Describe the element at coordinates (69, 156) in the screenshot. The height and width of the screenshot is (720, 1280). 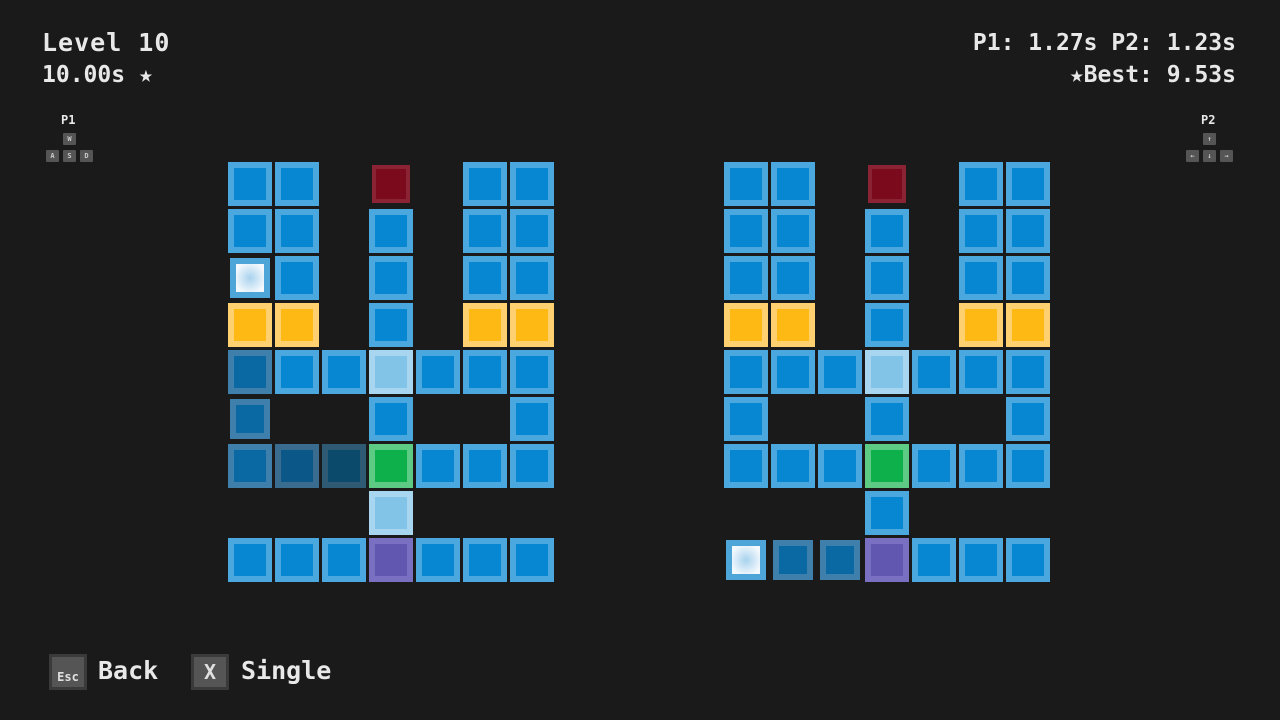
I see `key-s: S` at that location.